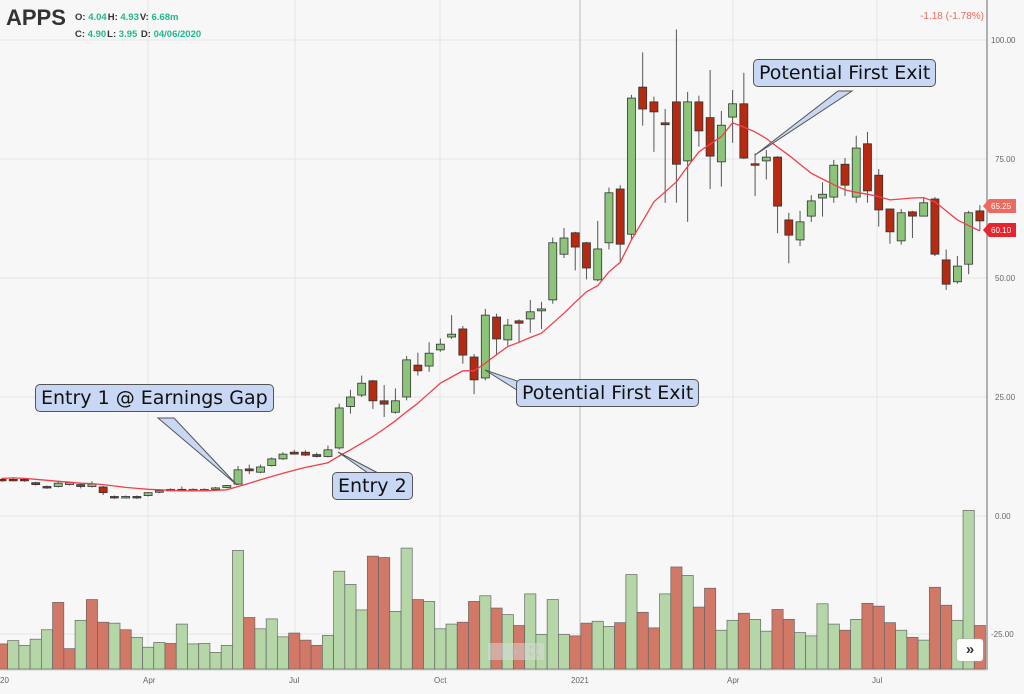 This screenshot has height=694, width=1024. Describe the element at coordinates (97, 34) in the screenshot. I see `close-value: 4.90` at that location.